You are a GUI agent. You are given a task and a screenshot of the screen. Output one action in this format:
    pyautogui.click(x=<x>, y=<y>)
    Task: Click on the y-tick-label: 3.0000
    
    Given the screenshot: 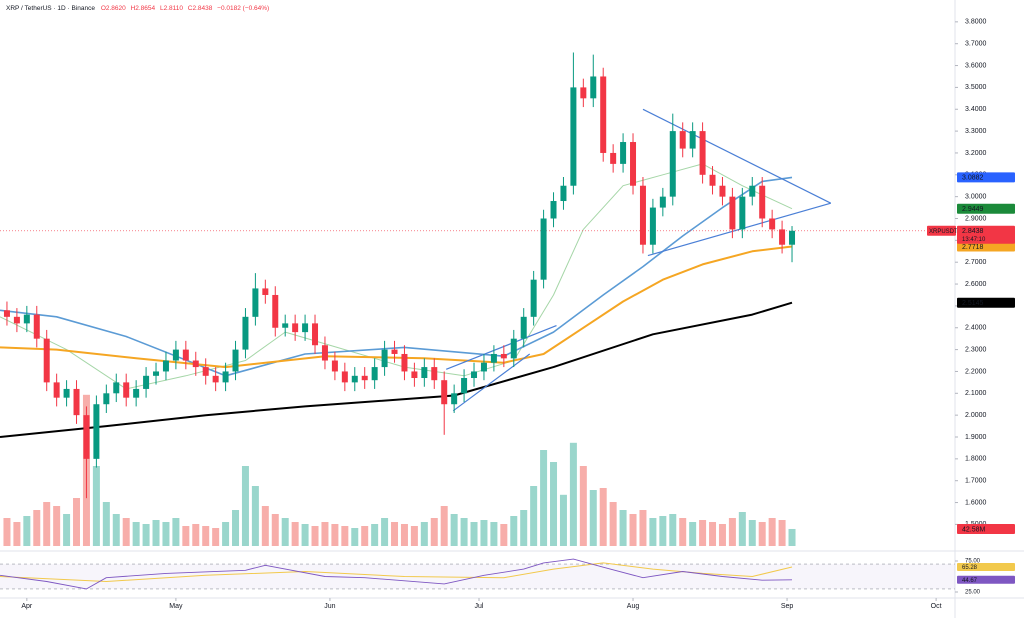 What is the action you would take?
    pyautogui.click(x=976, y=196)
    